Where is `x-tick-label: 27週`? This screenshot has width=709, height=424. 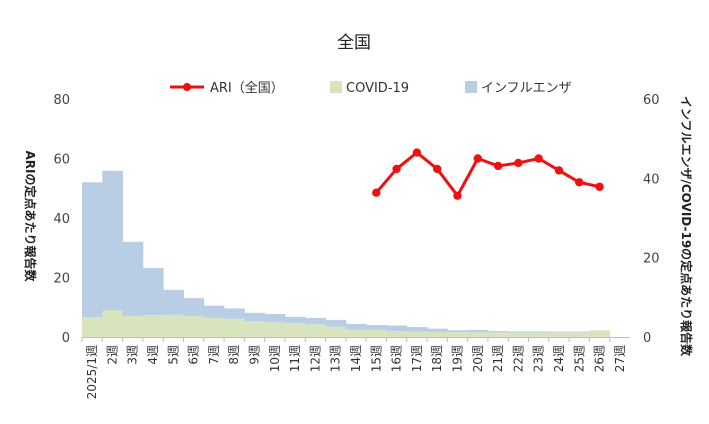
x-tick-label: 27週 is located at coordinates (620, 358).